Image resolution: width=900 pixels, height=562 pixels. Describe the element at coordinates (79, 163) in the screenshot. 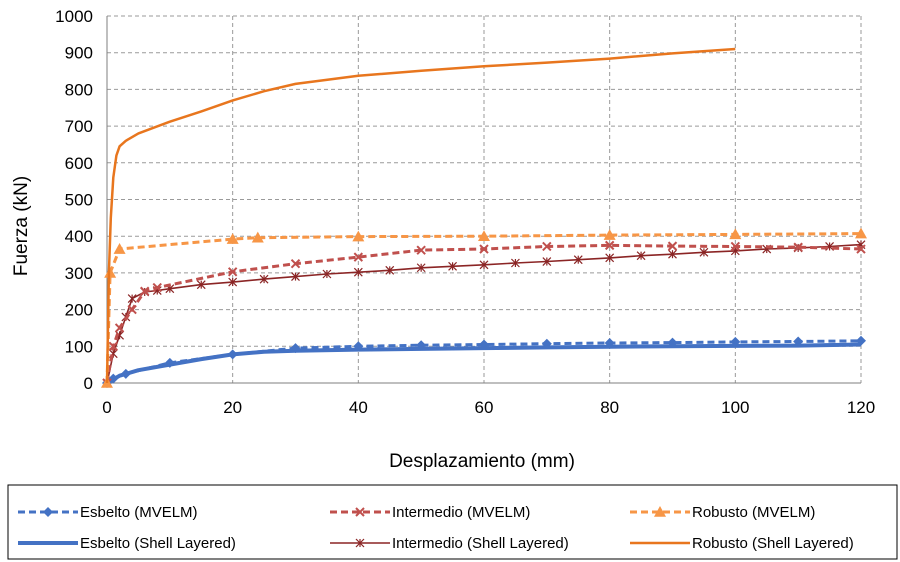

I see `y-tick-label: 600` at that location.